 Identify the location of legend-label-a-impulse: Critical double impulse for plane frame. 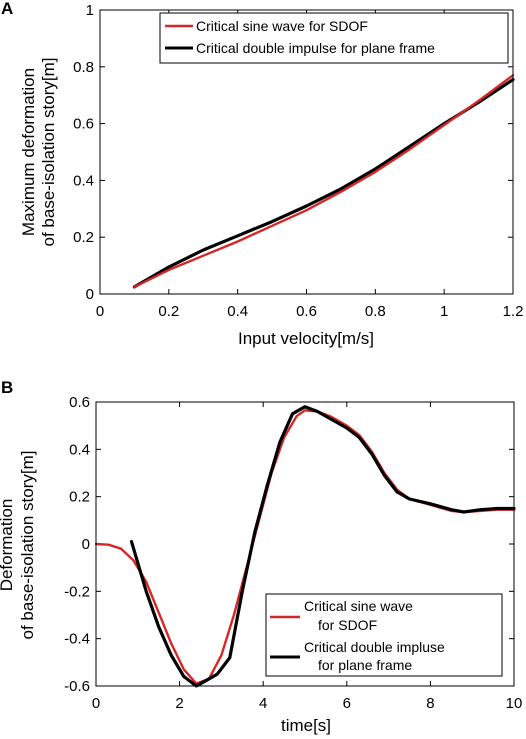
(315, 48).